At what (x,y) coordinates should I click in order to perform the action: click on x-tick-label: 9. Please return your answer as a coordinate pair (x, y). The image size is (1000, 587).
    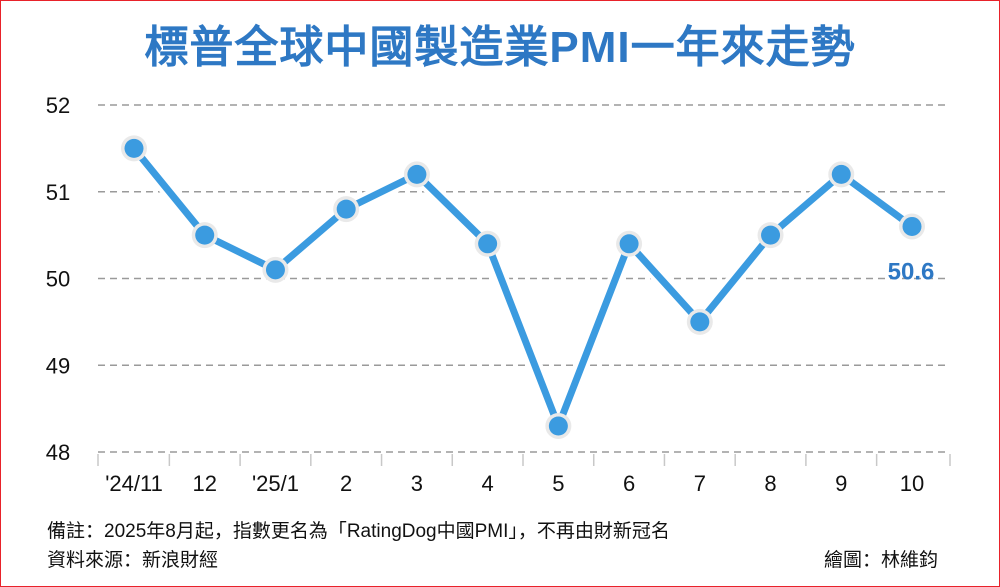
    Looking at the image, I should click on (841, 483).